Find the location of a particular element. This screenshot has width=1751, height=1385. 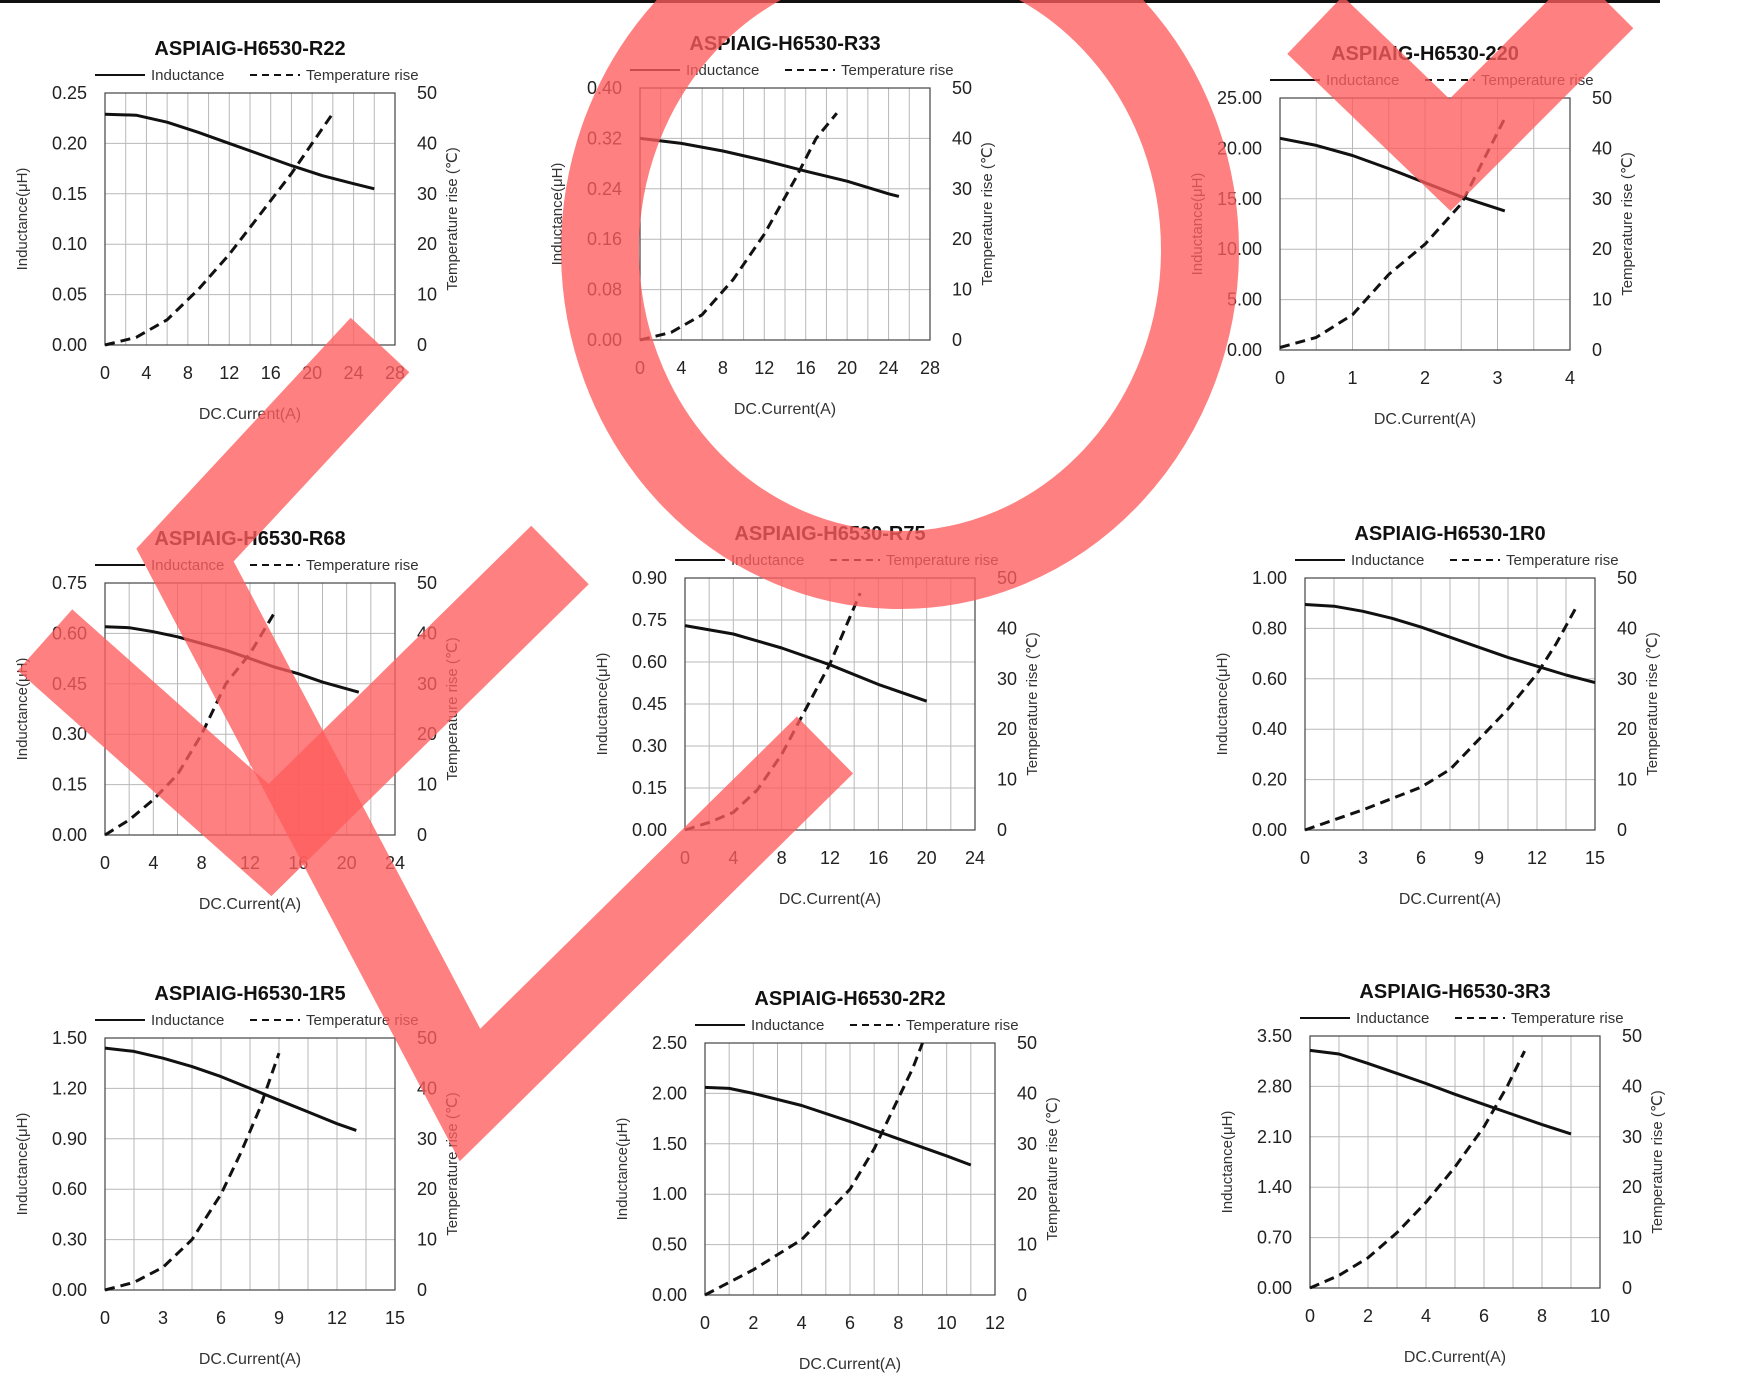

y-left-tick-label: 25.00 is located at coordinates (1239, 98).